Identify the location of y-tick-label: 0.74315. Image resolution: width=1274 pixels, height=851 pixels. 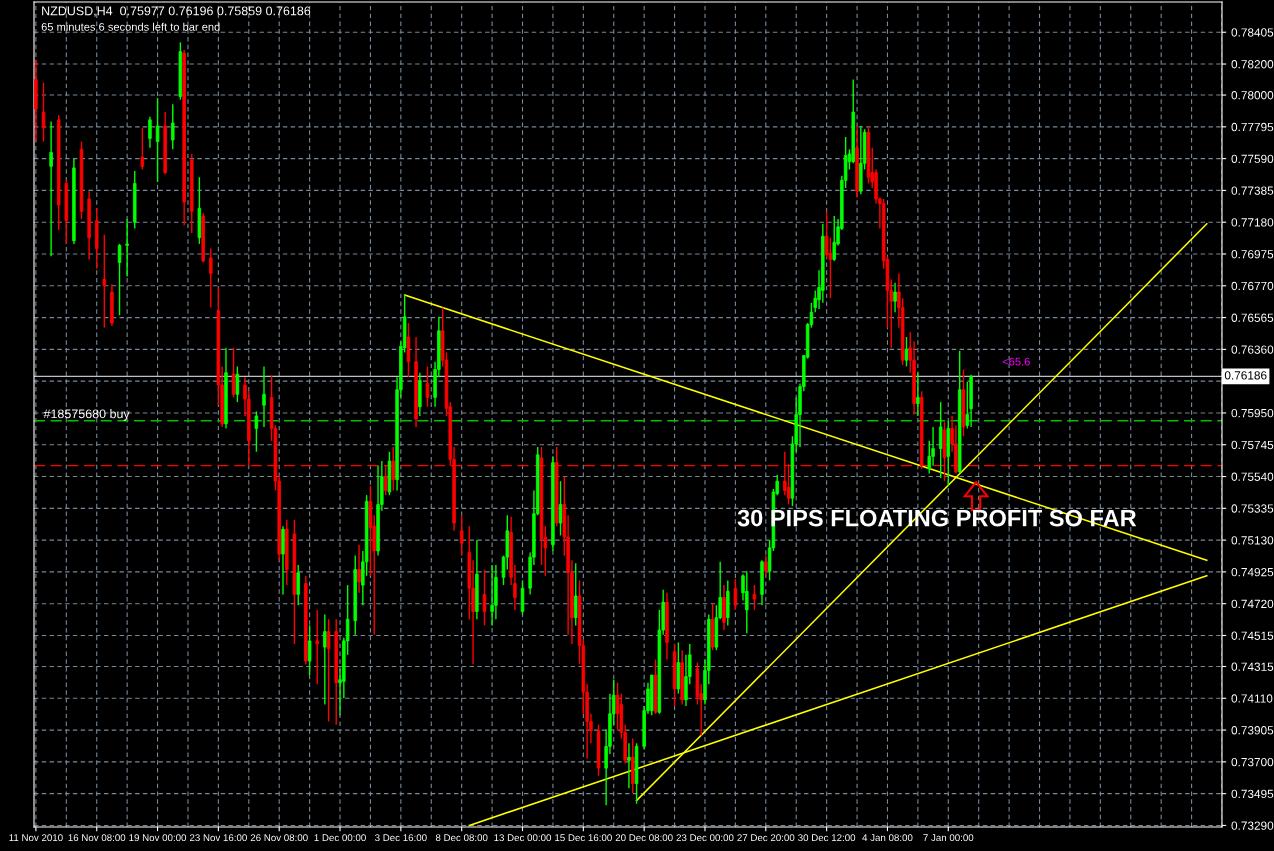
(1252, 666).